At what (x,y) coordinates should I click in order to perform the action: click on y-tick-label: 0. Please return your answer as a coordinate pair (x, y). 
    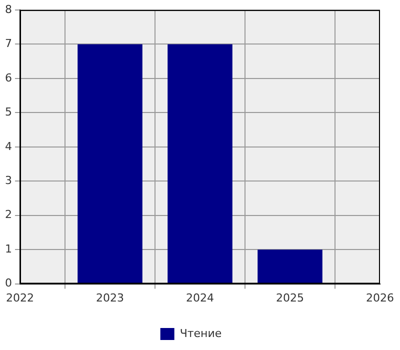
    Looking at the image, I should click on (8, 283).